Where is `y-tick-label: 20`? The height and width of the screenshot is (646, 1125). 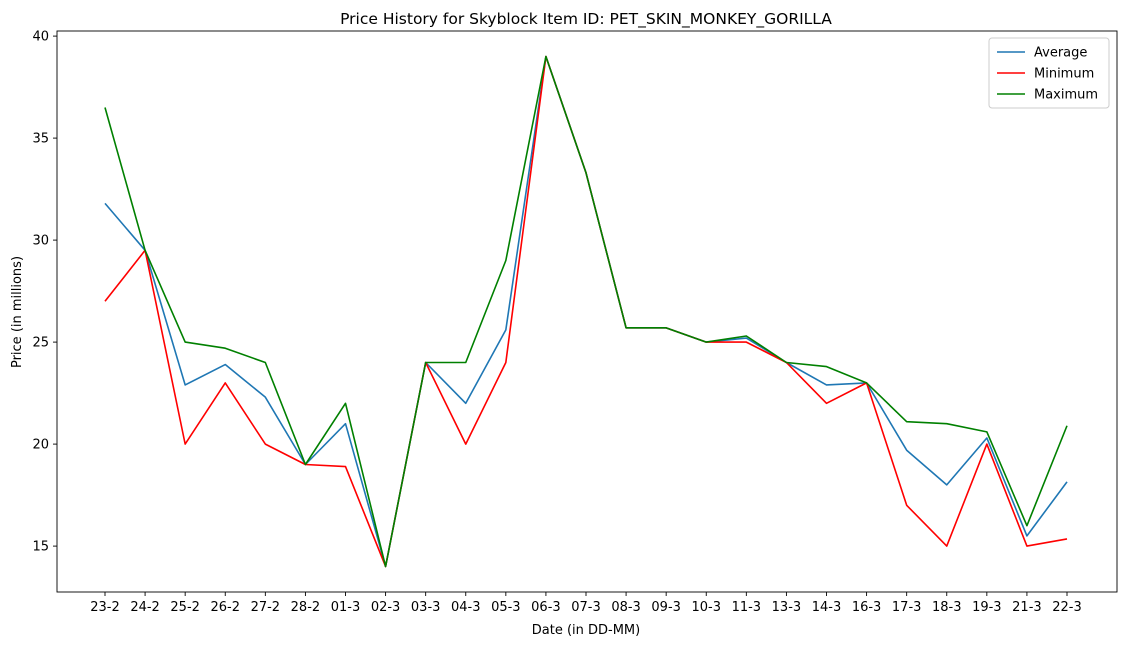 y-tick-label: 20 is located at coordinates (40, 445).